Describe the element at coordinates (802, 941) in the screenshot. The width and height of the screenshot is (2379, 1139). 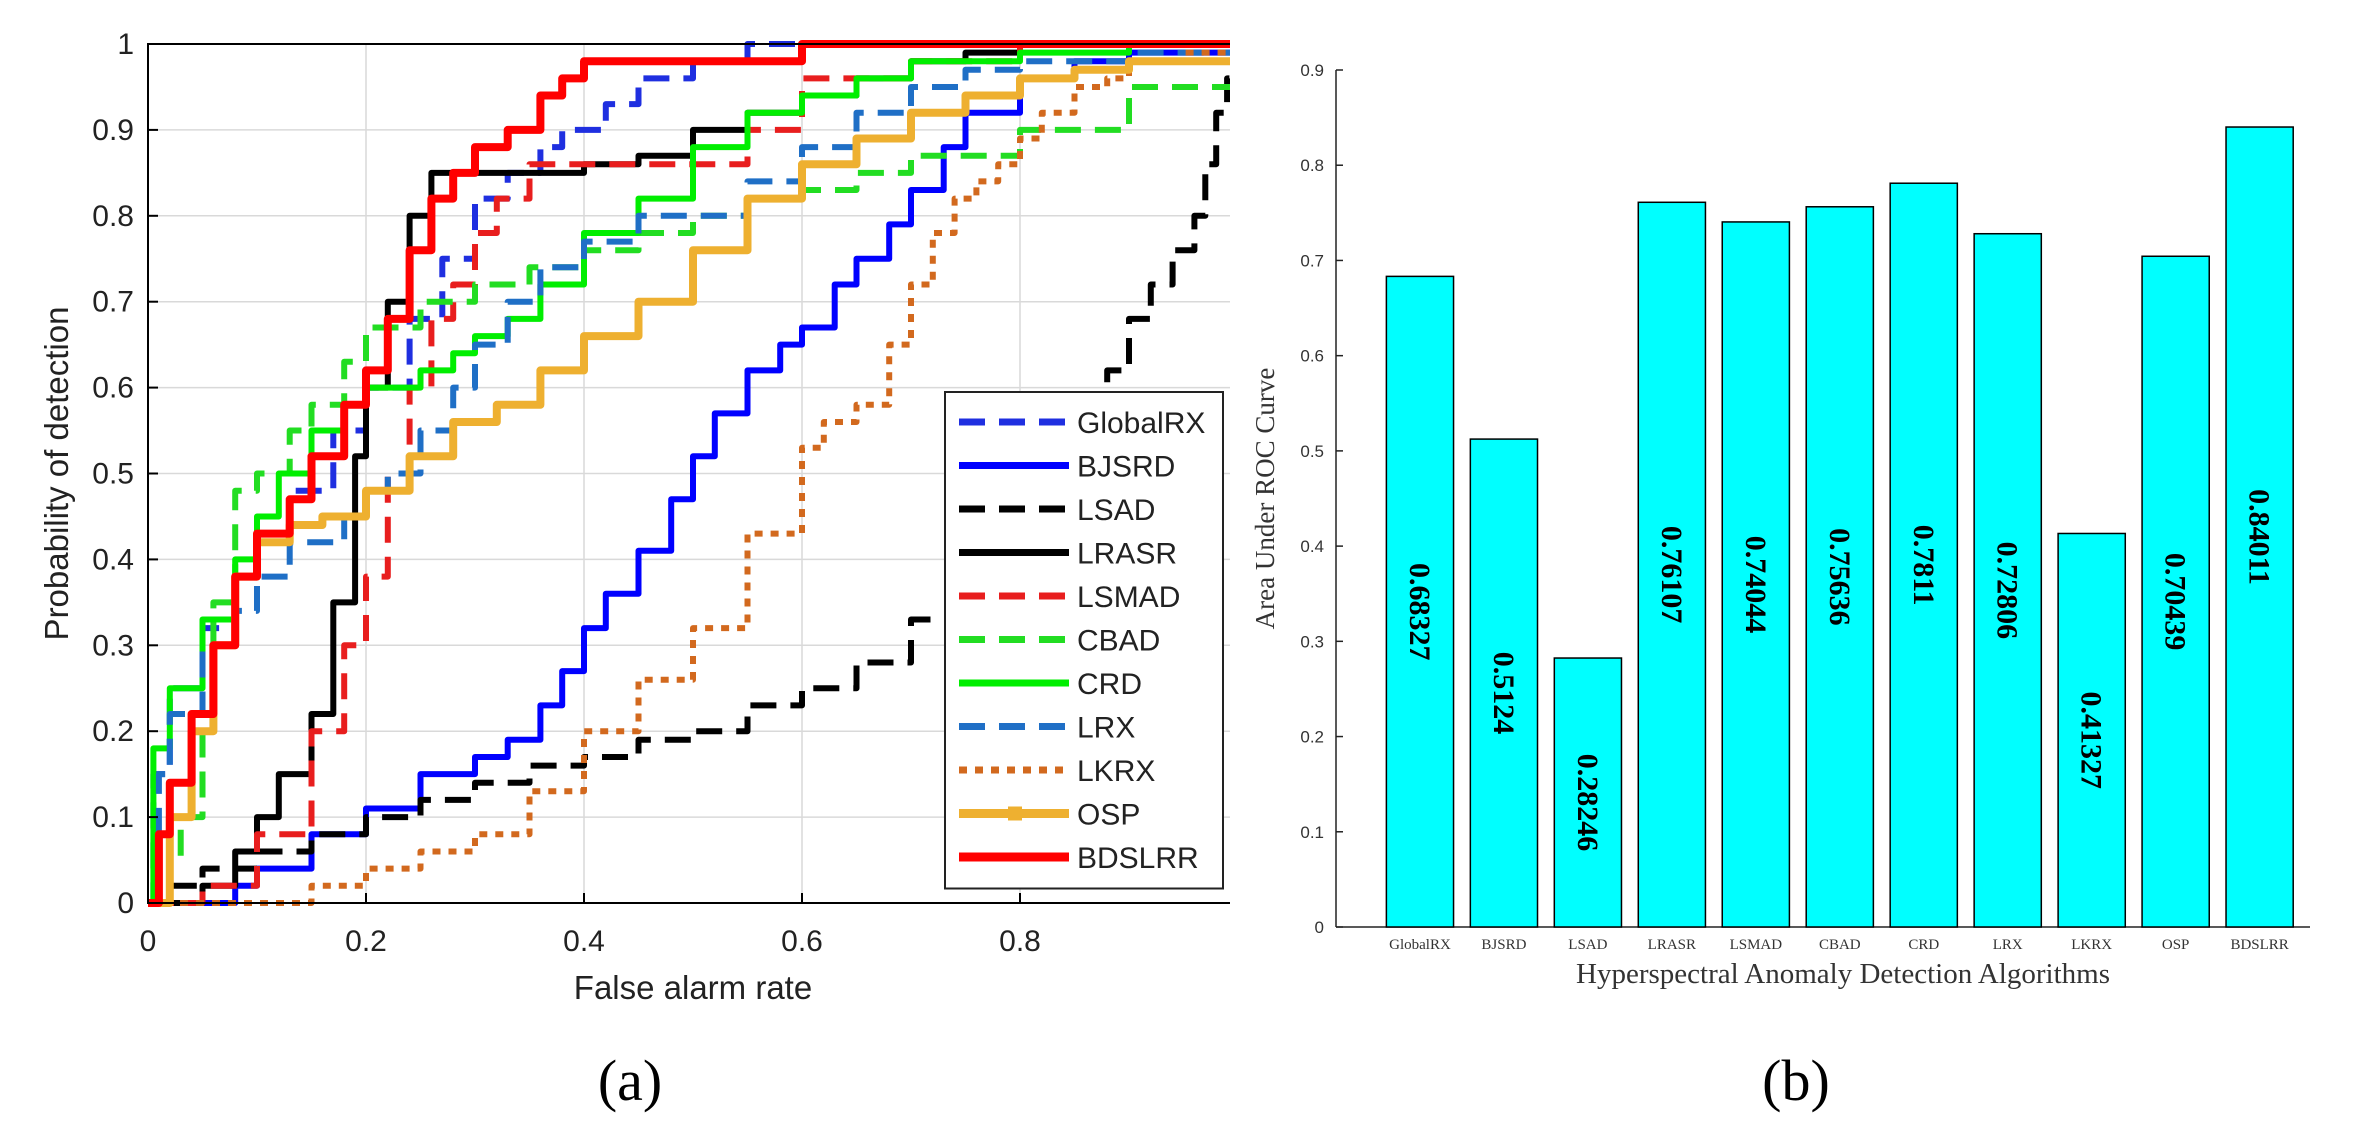
I see `roc-x-tick-label: 0.6` at that location.